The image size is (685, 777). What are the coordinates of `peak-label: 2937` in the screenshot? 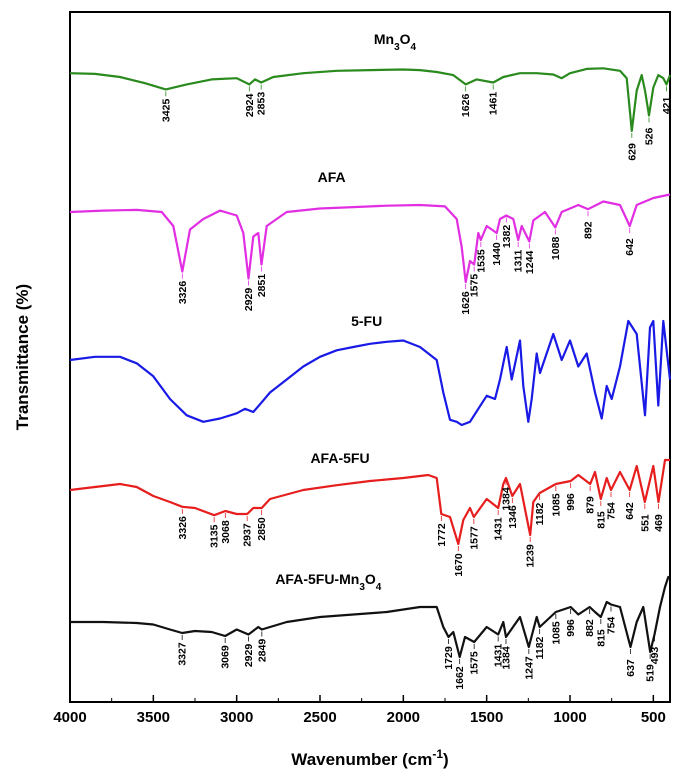 It's located at (248, 535).